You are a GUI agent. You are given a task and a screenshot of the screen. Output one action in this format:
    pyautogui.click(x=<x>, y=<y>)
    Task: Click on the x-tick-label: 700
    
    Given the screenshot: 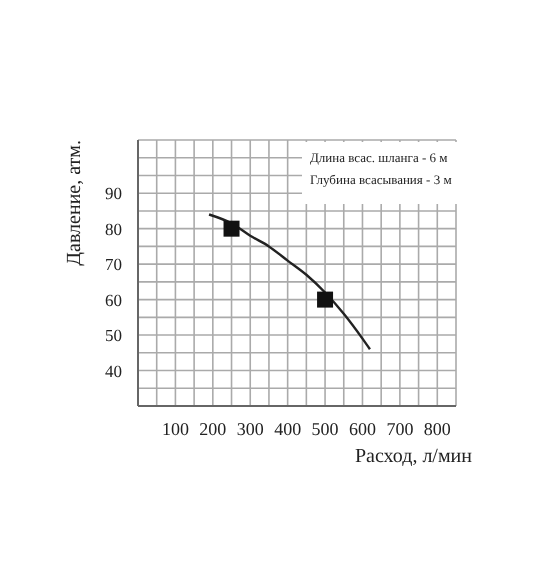 What is the action you would take?
    pyautogui.click(x=400, y=428)
    